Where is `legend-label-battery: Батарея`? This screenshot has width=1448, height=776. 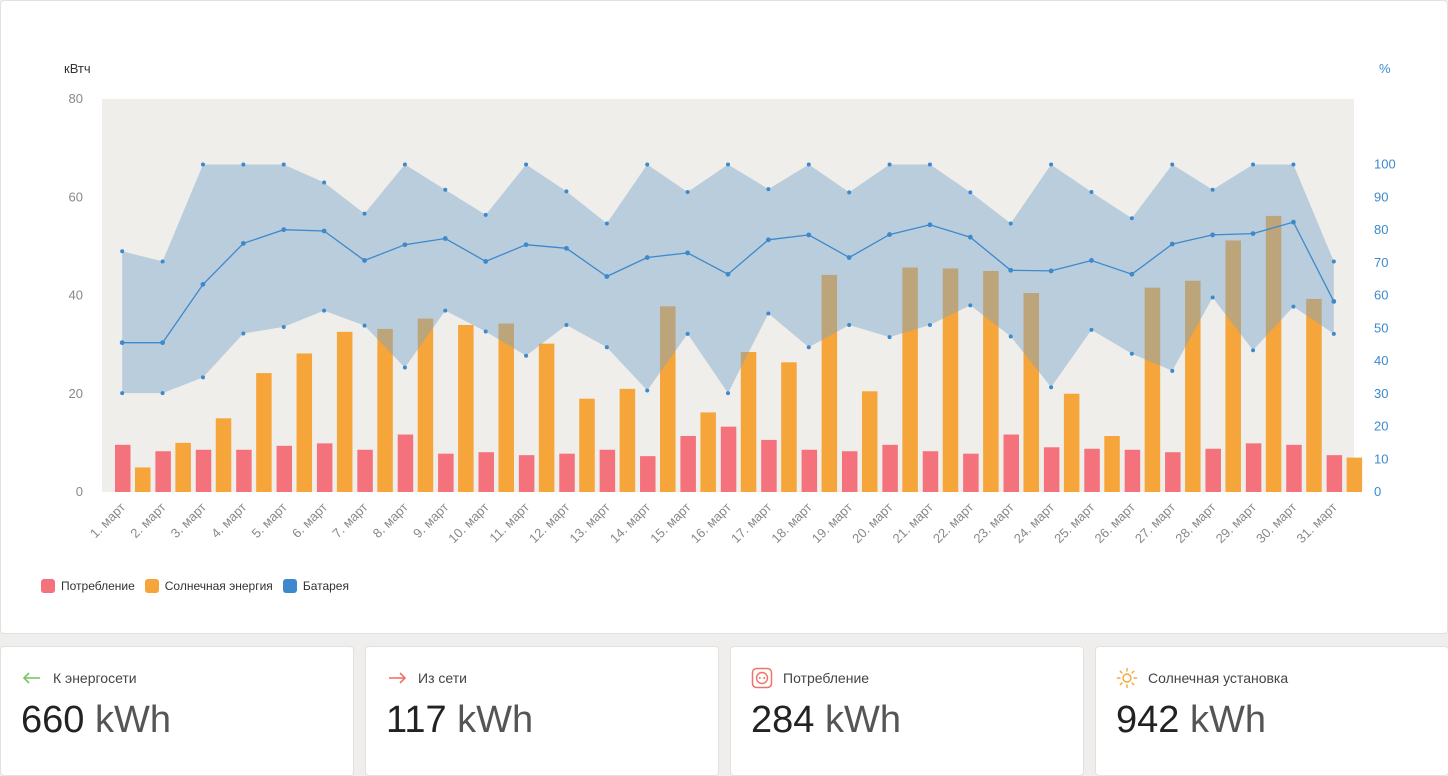 legend-label-battery: Батарея is located at coordinates (325, 586).